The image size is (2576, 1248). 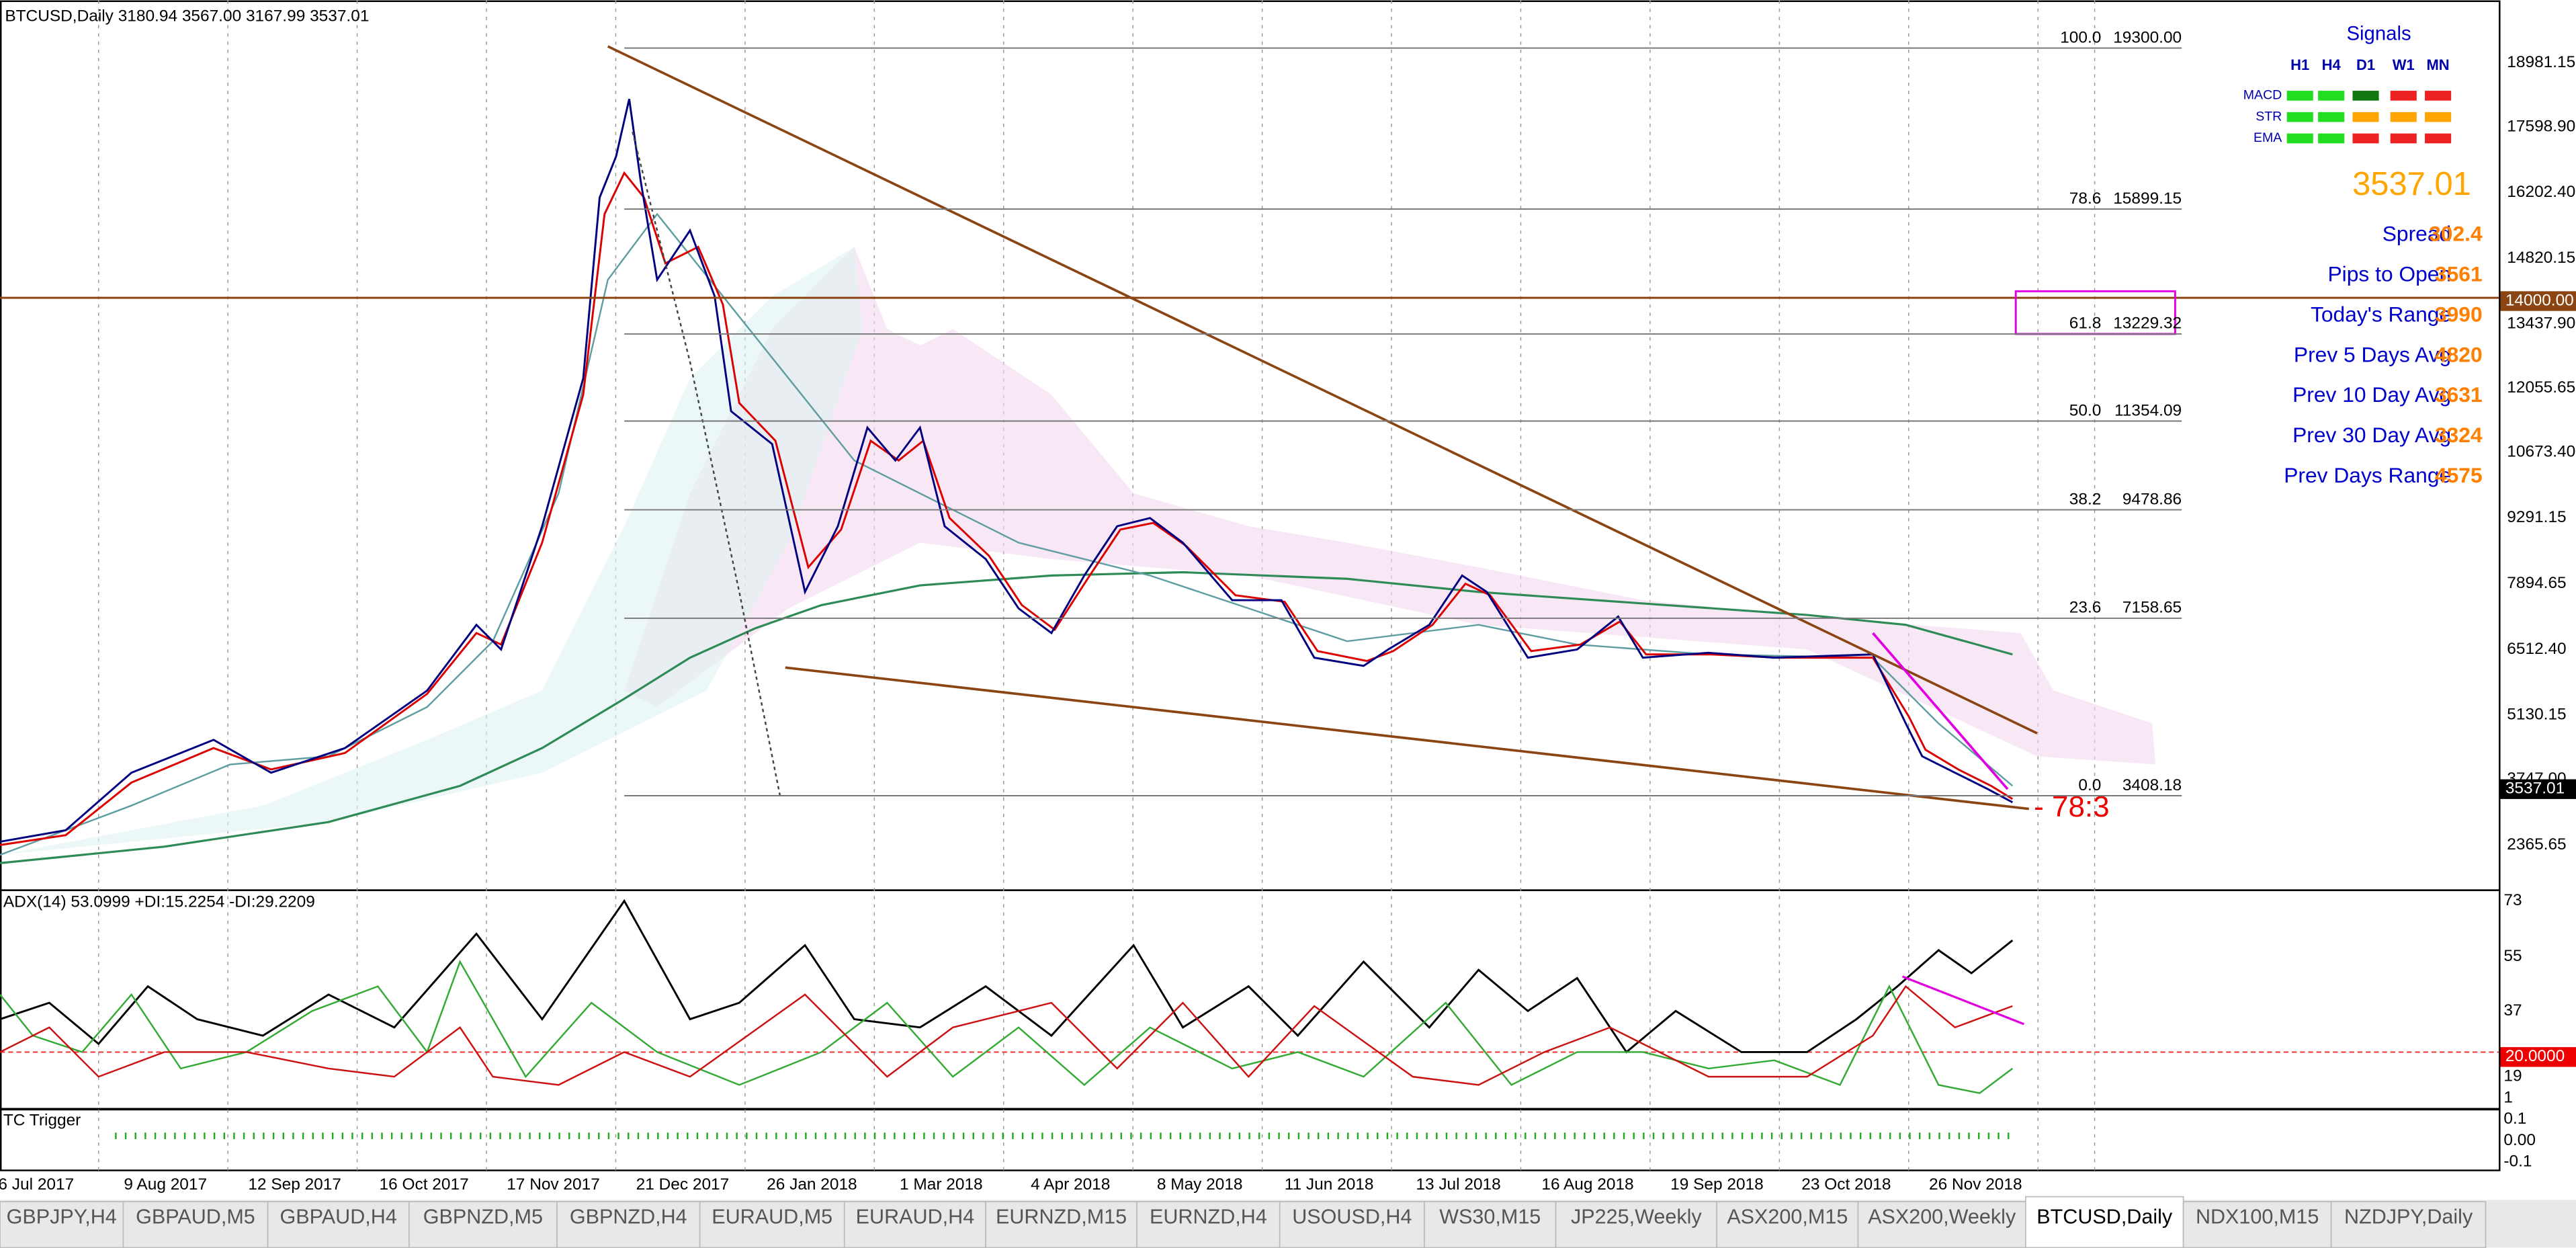 What do you see at coordinates (2459, 354) in the screenshot?
I see `stat-value: 4820` at bounding box center [2459, 354].